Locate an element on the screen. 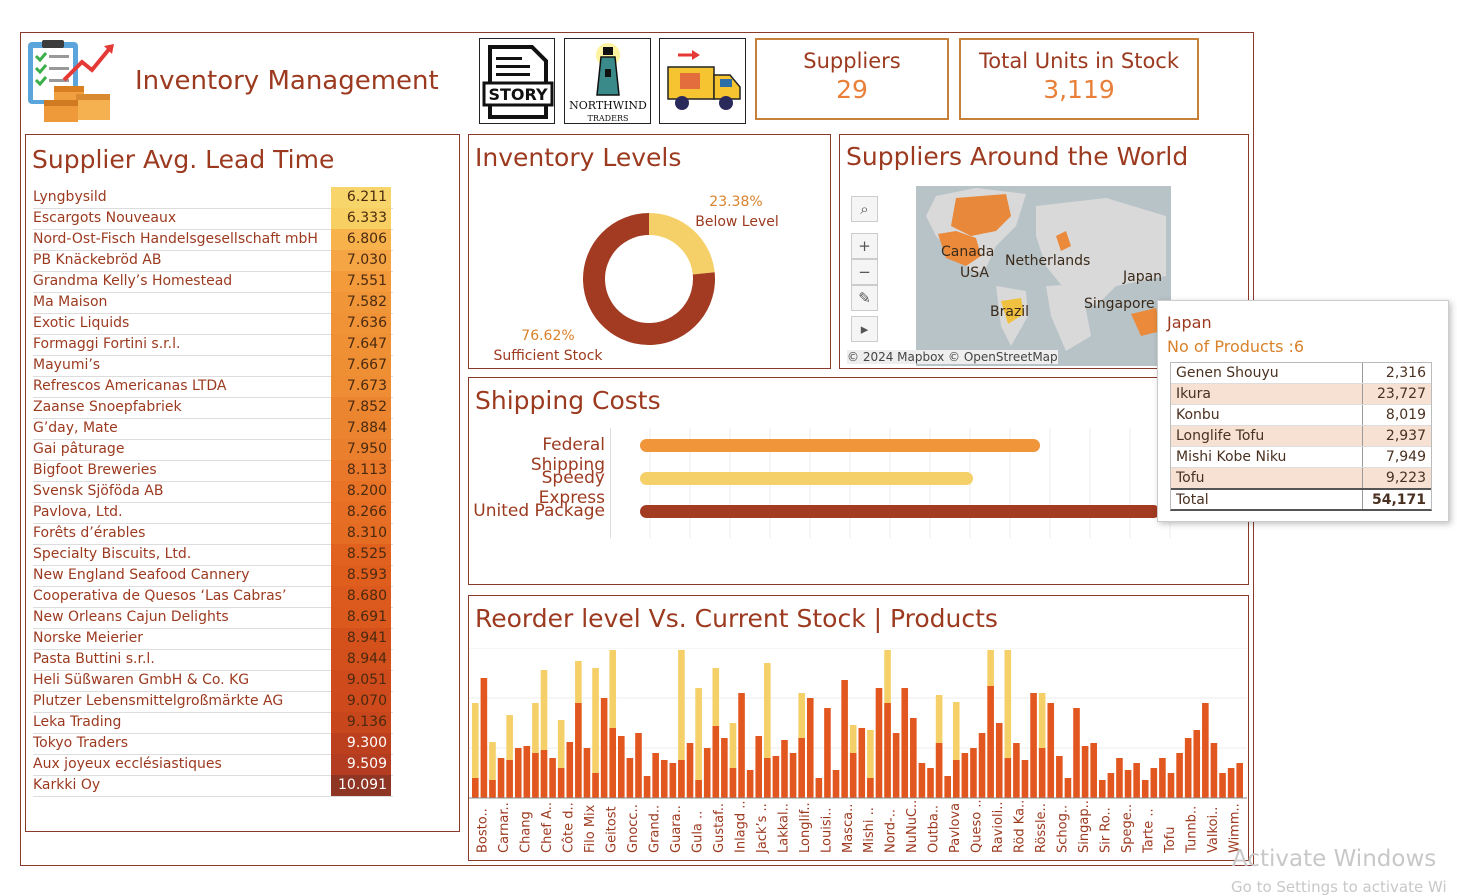 This screenshot has height=896, width=1457. map-pin-icon: ✎ is located at coordinates (864, 298).